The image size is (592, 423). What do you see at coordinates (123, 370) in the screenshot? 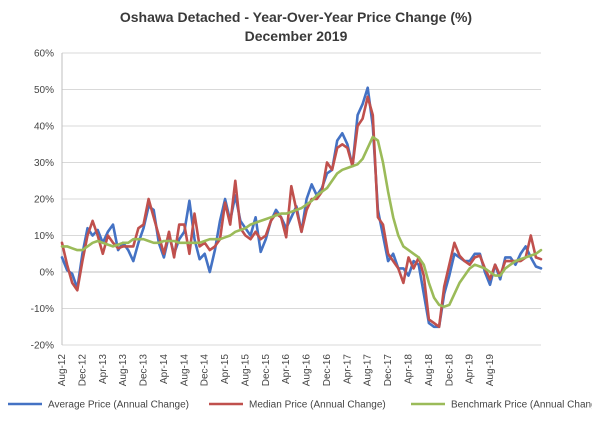
I see `x-tick-label: Aug-13` at bounding box center [123, 370].